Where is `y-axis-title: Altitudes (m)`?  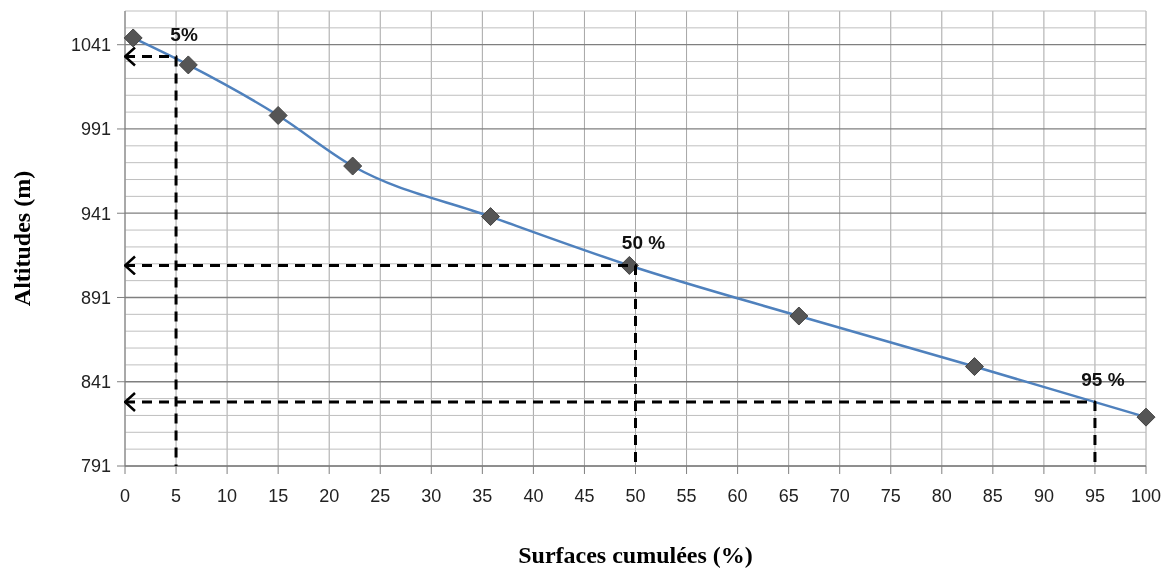
y-axis-title: Altitudes (m) is located at coordinates (22, 238).